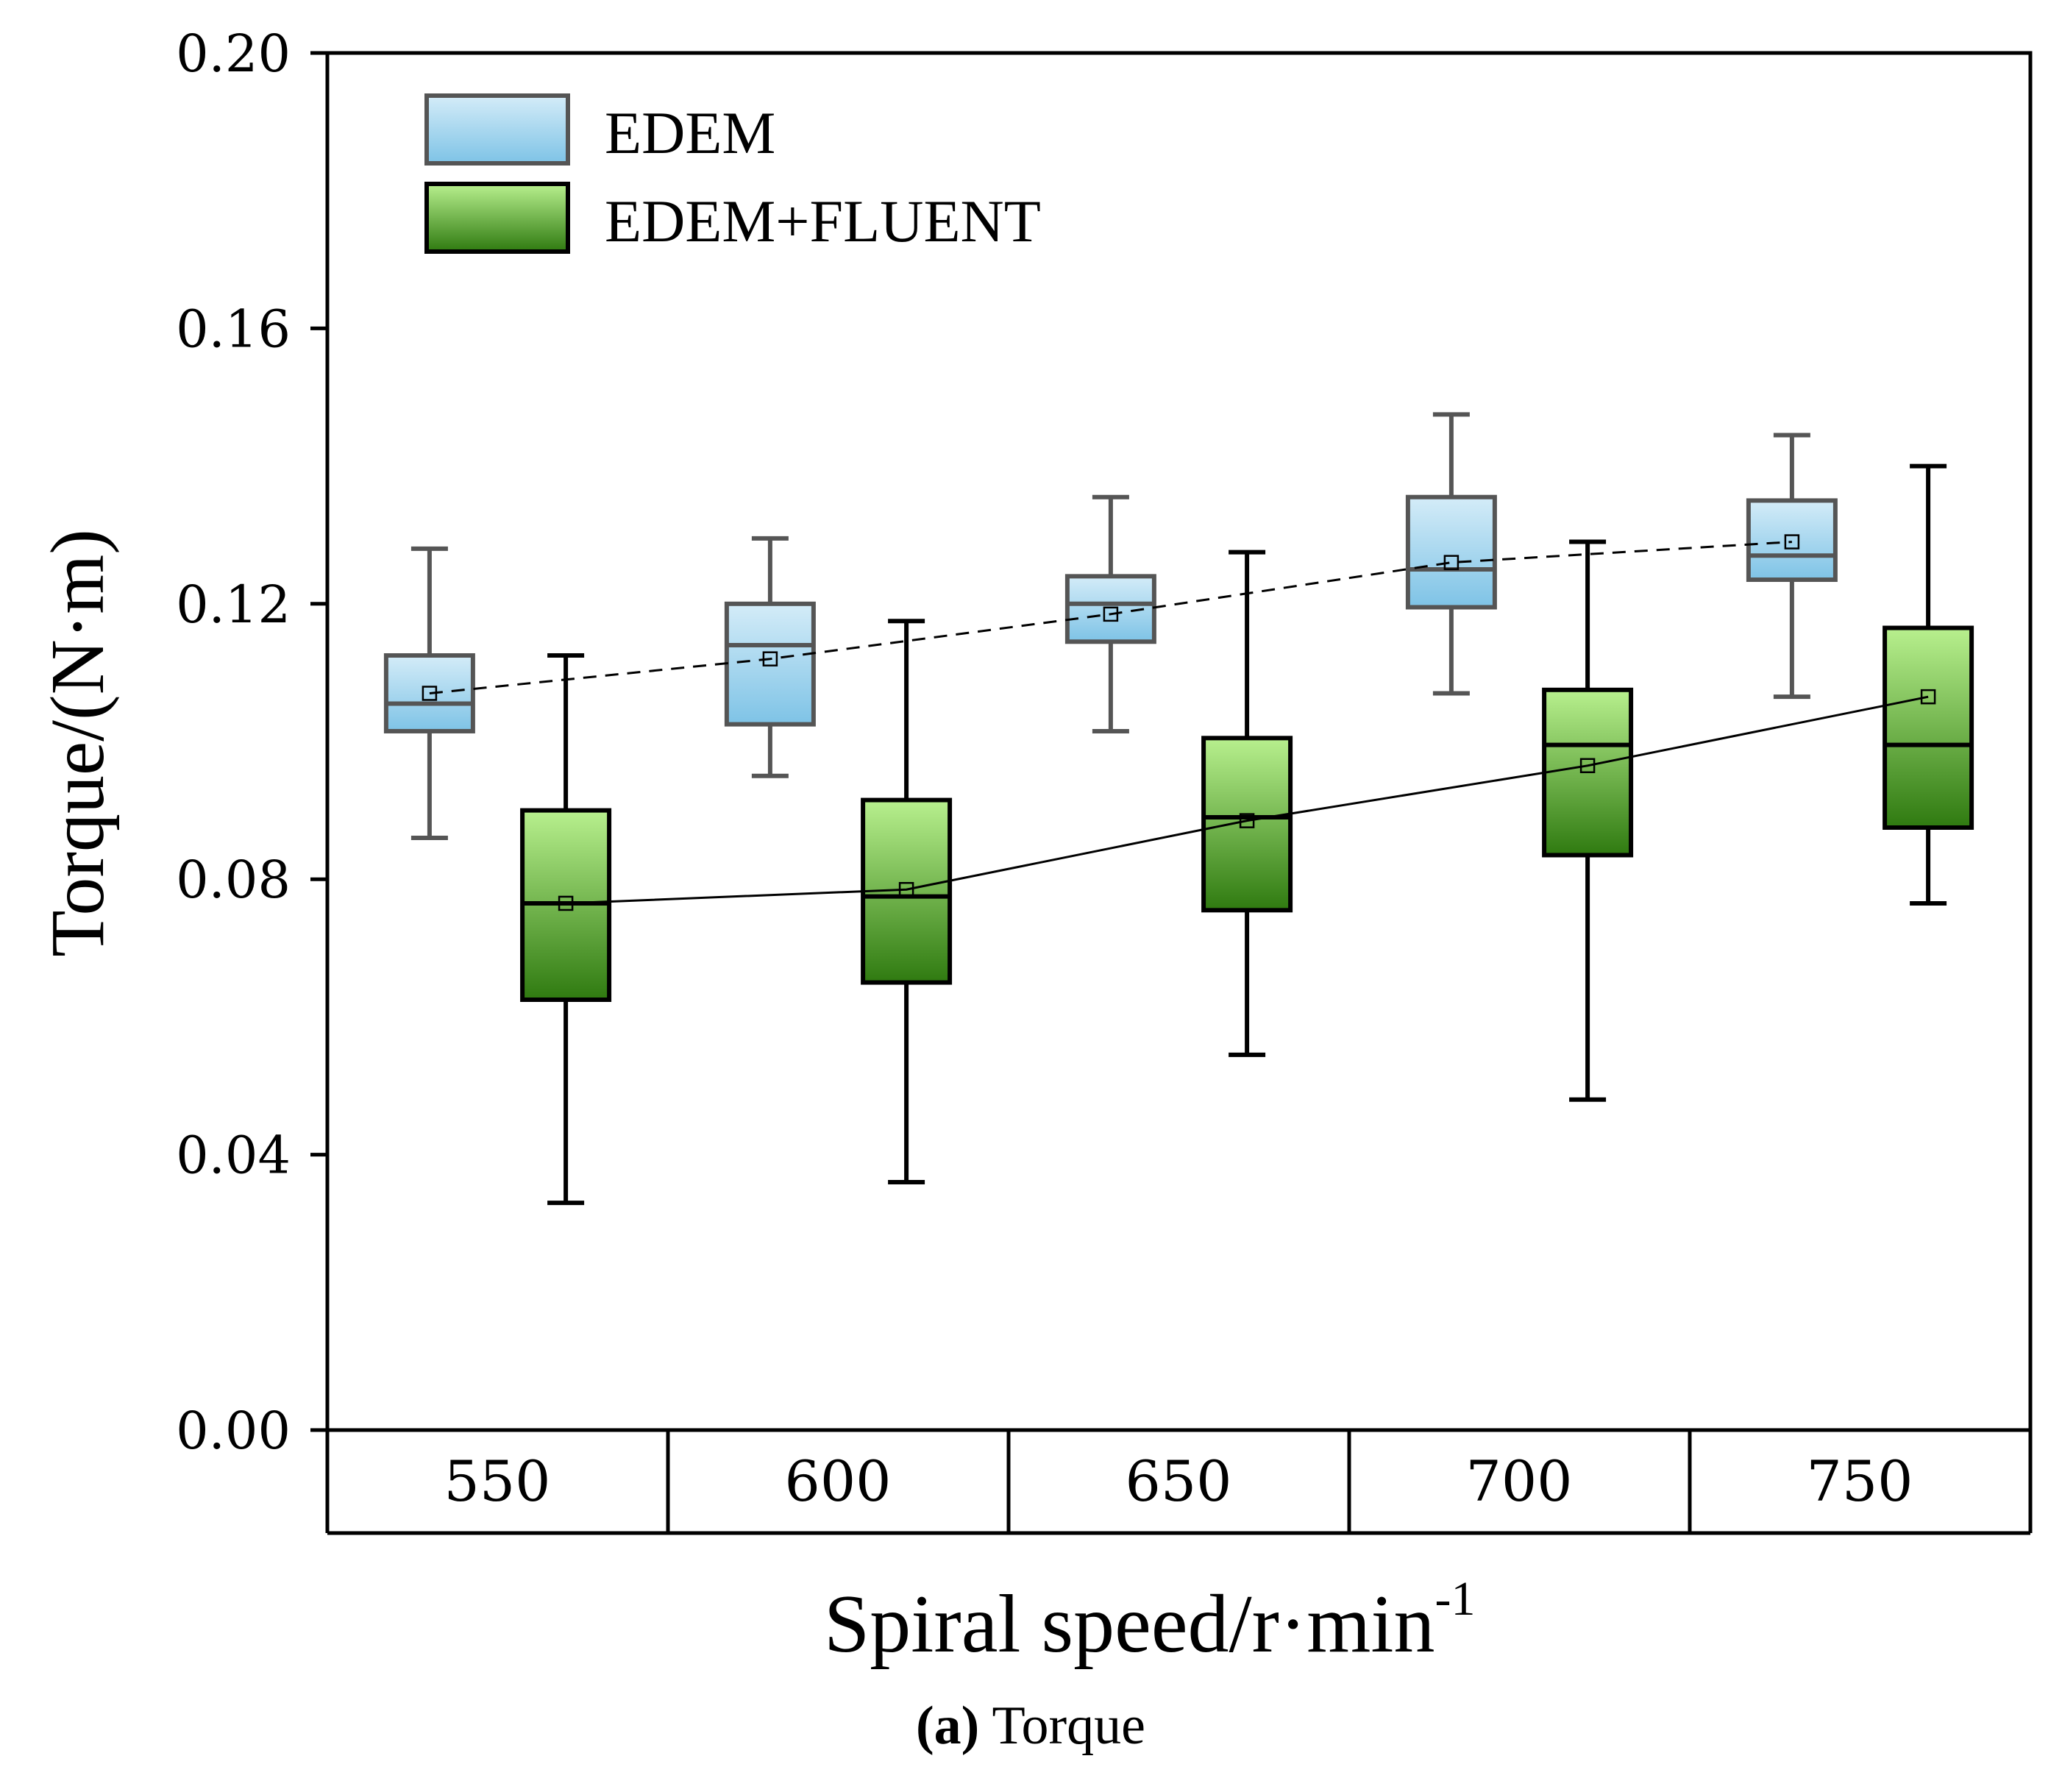 This screenshot has height=1792, width=2062. Describe the element at coordinates (823, 221) in the screenshot. I see `legend-label-edem-fluent: EDEM+FLUENT` at that location.